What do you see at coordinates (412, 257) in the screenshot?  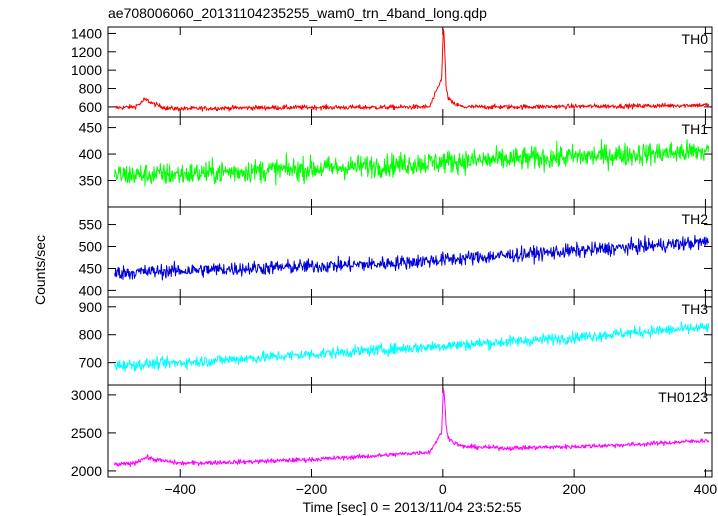 I see `series-line-th2` at bounding box center [412, 257].